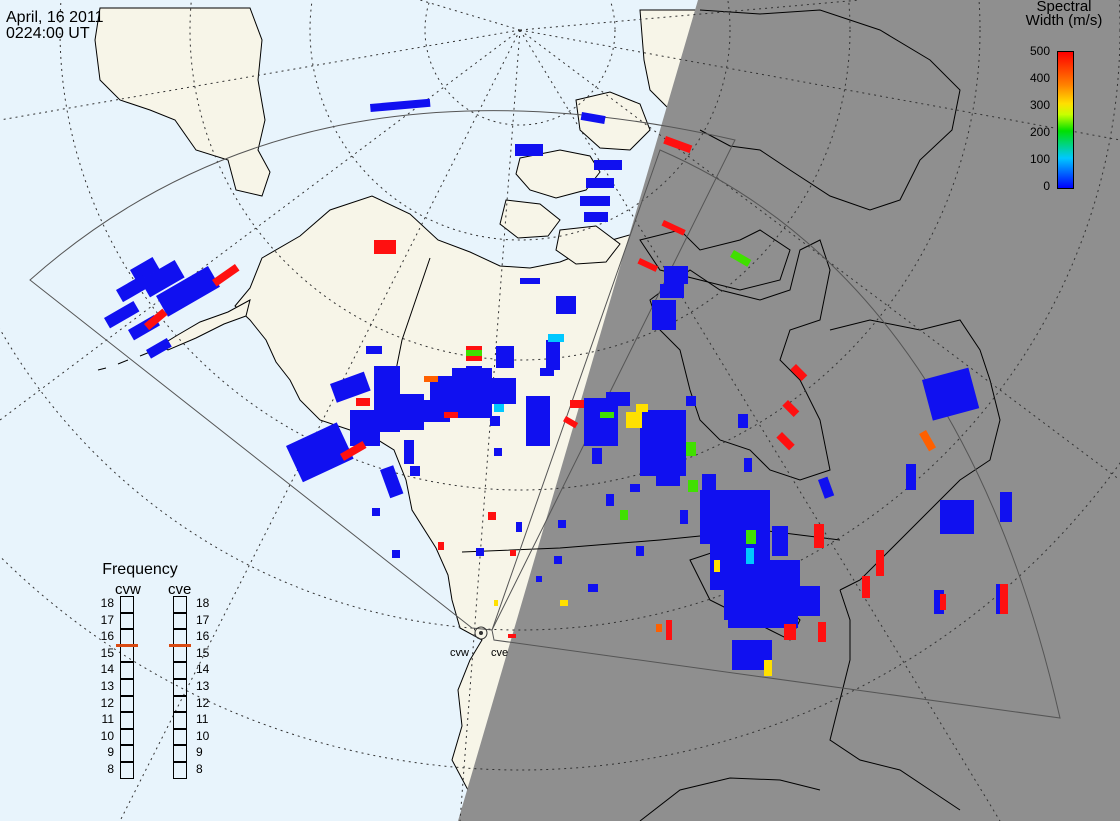 This screenshot has width=1120, height=821. Describe the element at coordinates (203, 702) in the screenshot. I see `frequency-scale-label-right: 12` at that location.